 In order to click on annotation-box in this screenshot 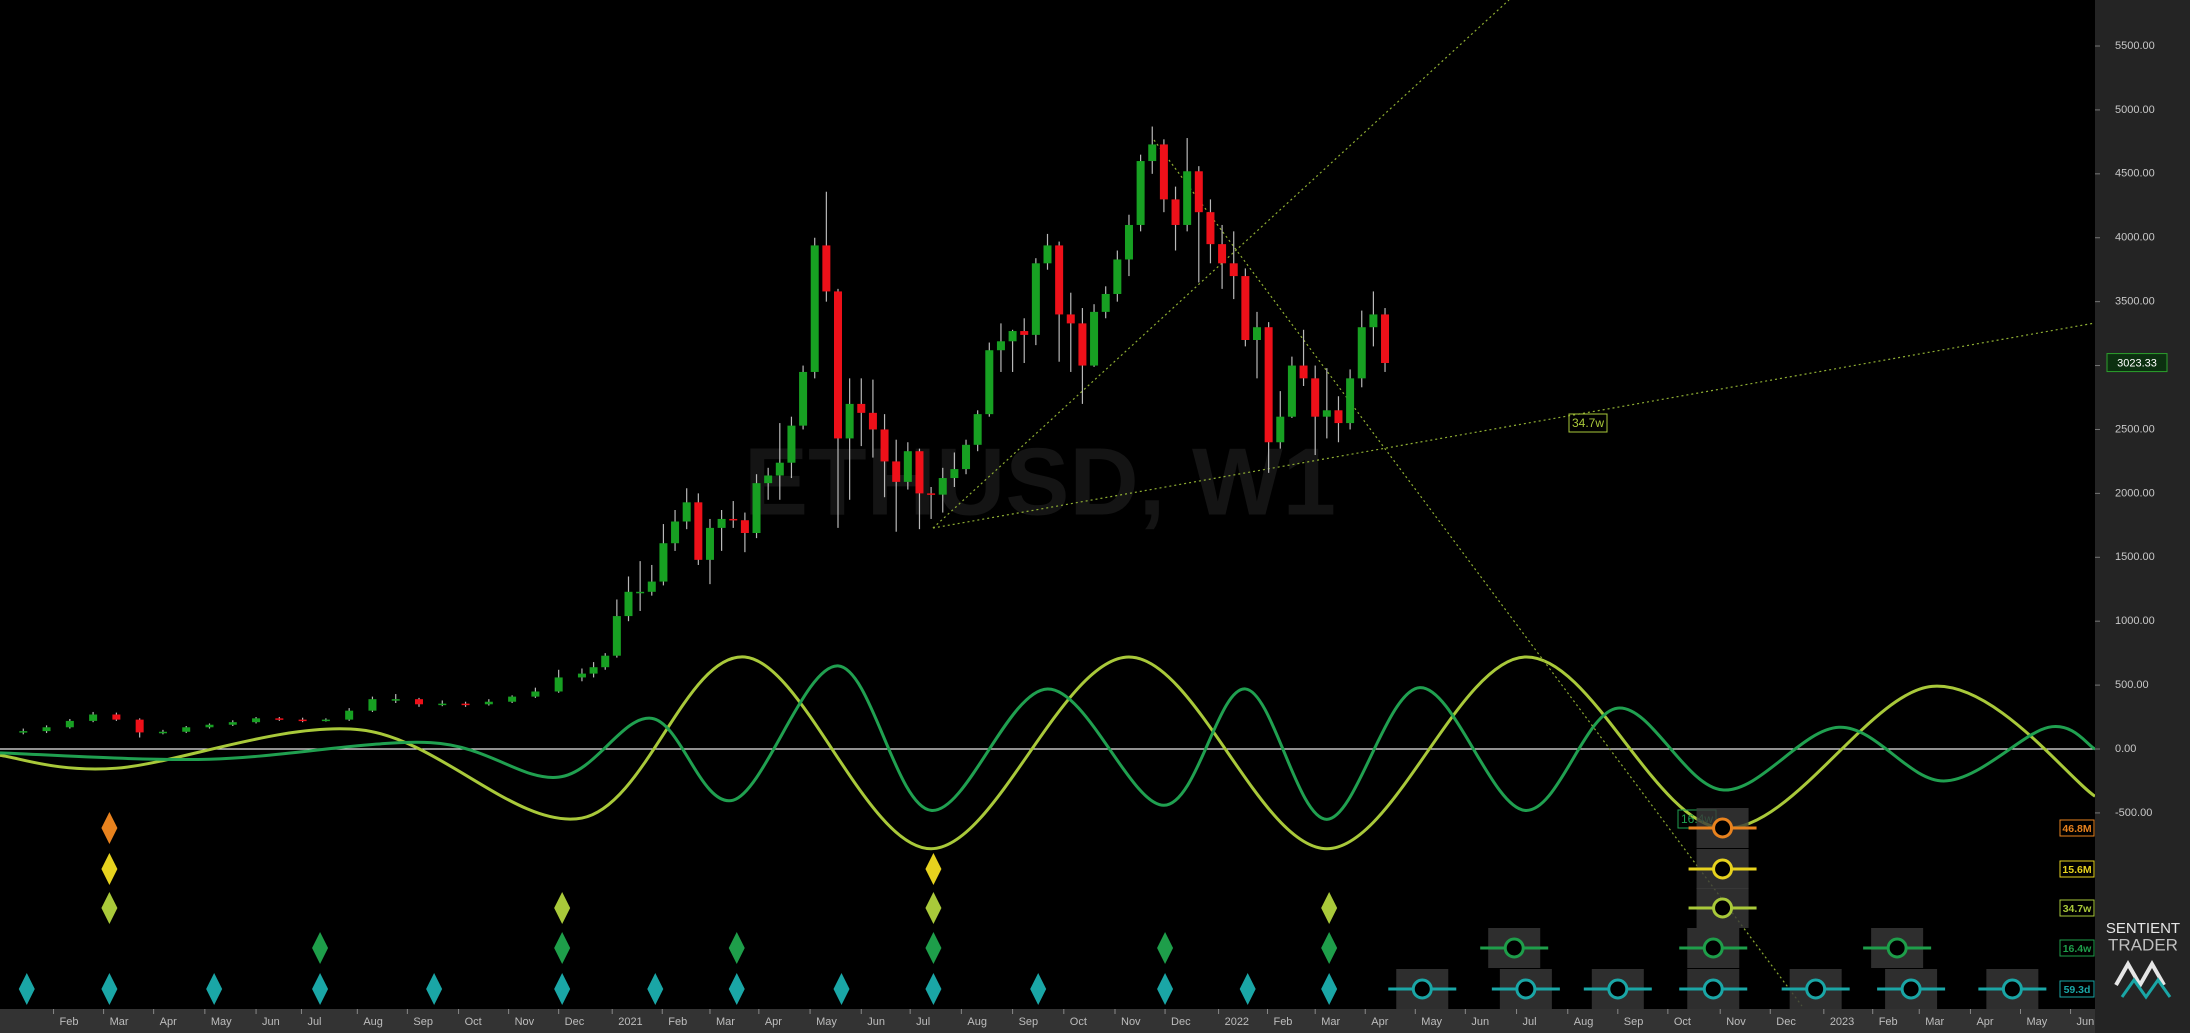, I will do `click(1588, 423)`.